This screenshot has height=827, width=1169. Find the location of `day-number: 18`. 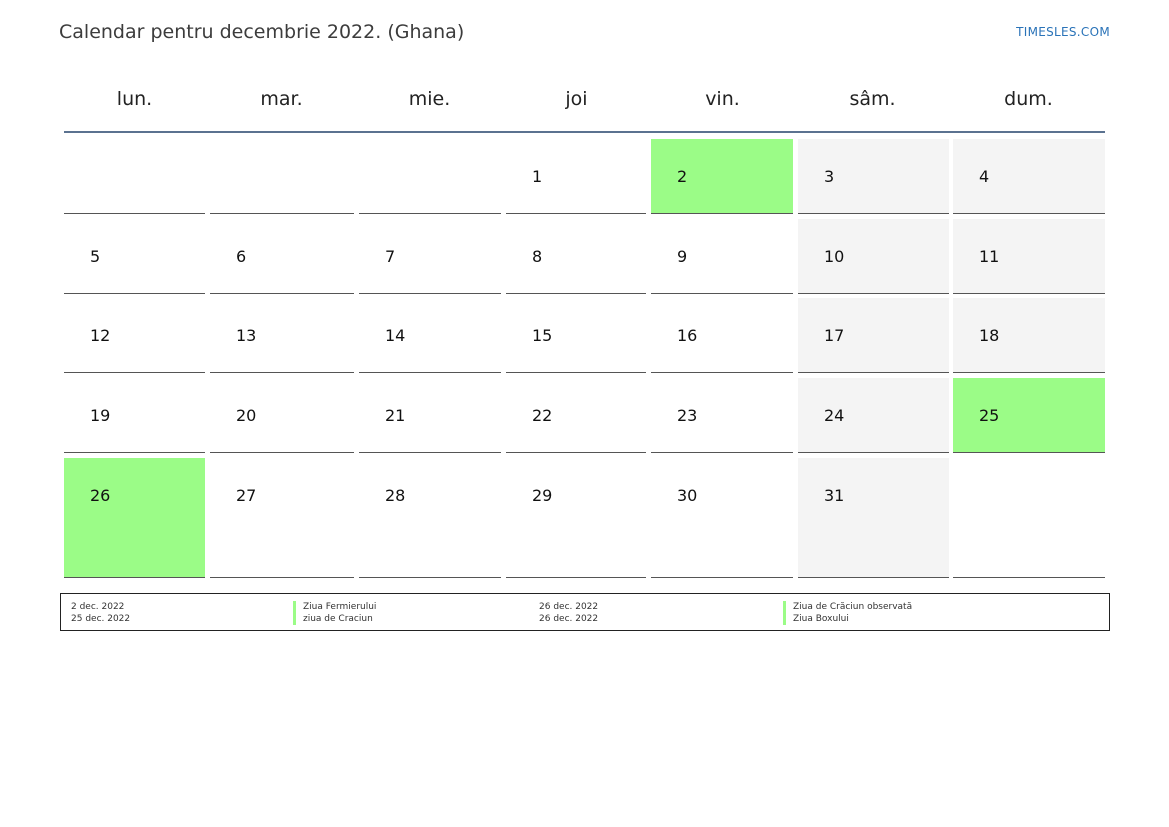

day-number: 18 is located at coordinates (989, 335).